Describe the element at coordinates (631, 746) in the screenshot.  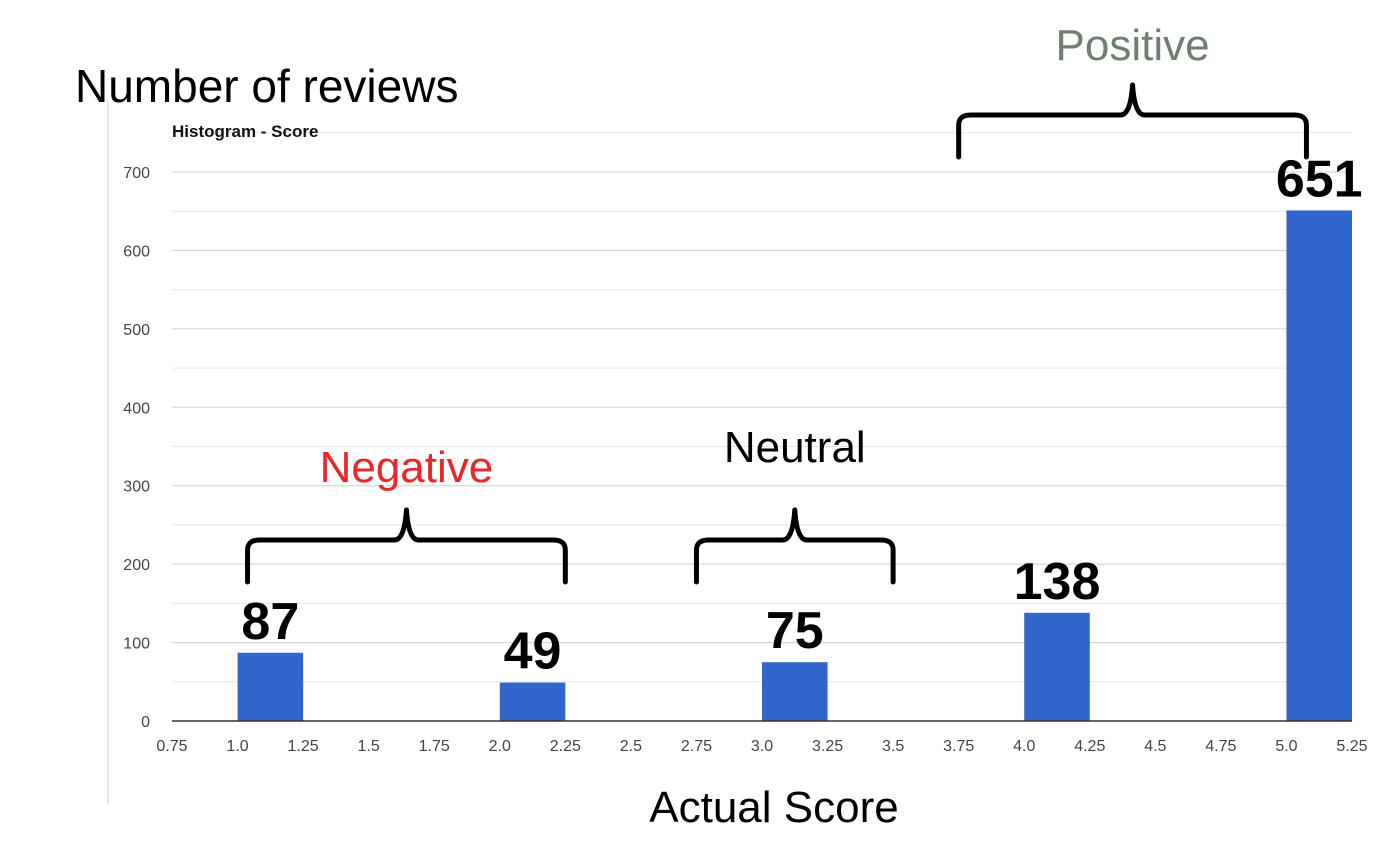
I see `x-tick-label: 2.5` at that location.